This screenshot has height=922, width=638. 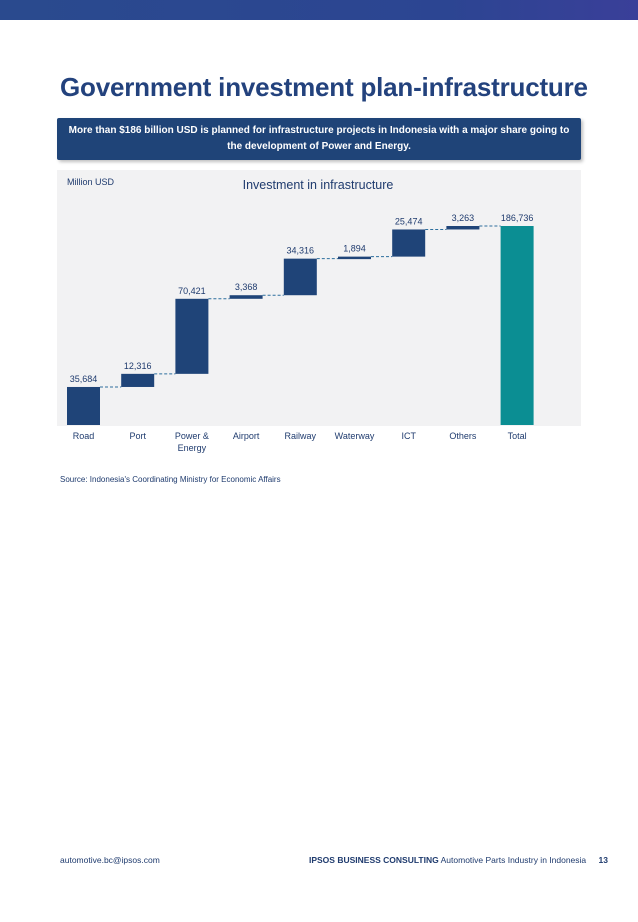 I want to click on data-label-3: 3,368, so click(x=246, y=287).